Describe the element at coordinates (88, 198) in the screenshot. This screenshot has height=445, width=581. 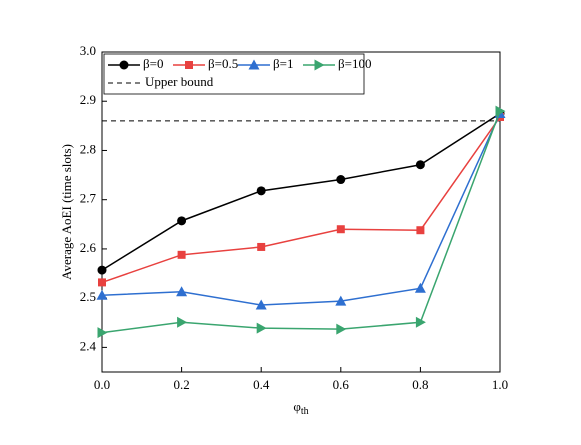
I see `y-tick-label: 2.7` at that location.